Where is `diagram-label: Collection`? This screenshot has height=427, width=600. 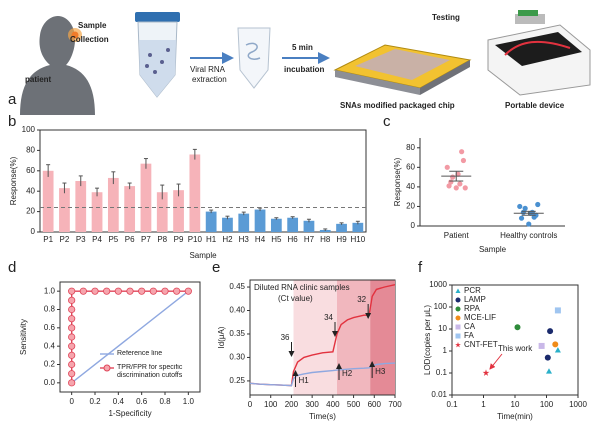 diagram-label: Collection is located at coordinates (89, 39).